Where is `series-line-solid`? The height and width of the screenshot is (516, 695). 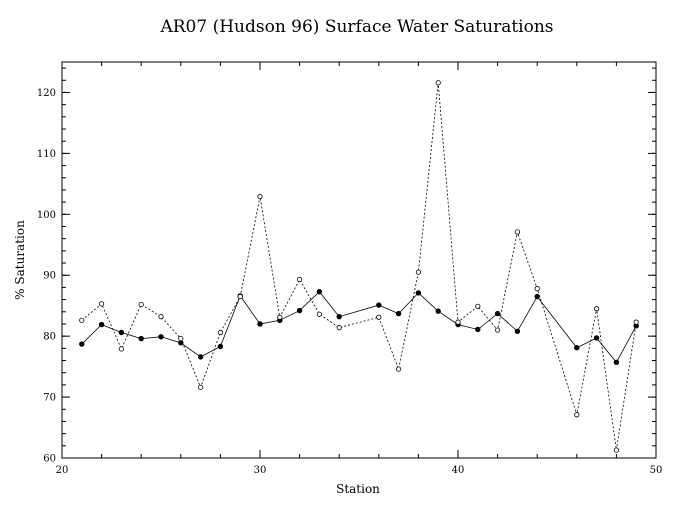 series-line-solid is located at coordinates (359, 327).